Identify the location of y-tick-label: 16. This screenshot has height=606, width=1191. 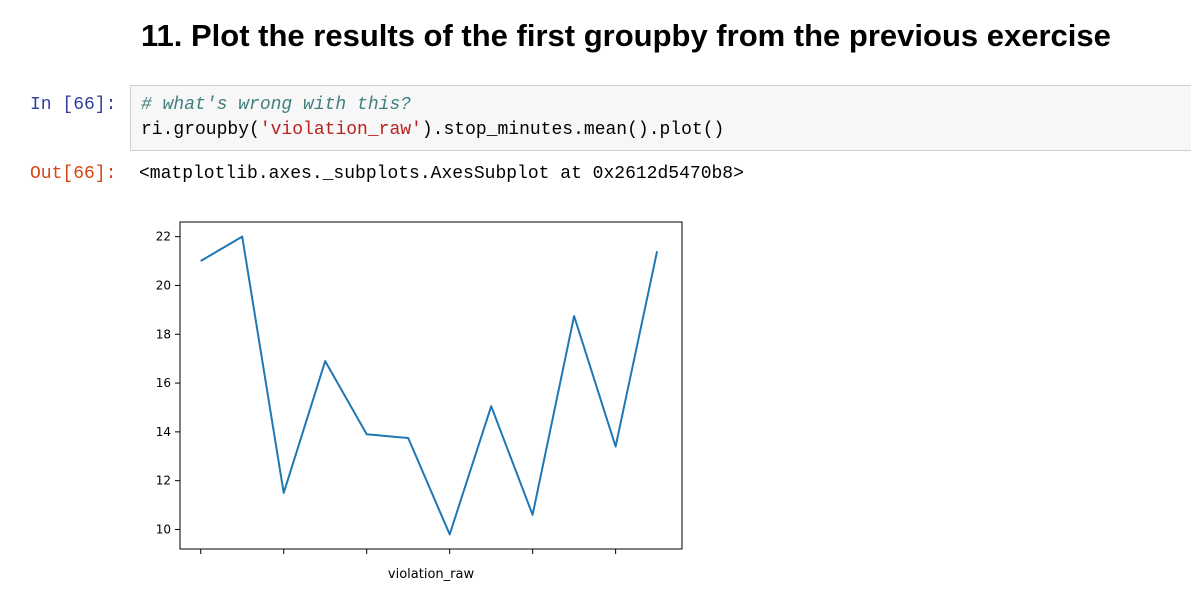
(163, 383).